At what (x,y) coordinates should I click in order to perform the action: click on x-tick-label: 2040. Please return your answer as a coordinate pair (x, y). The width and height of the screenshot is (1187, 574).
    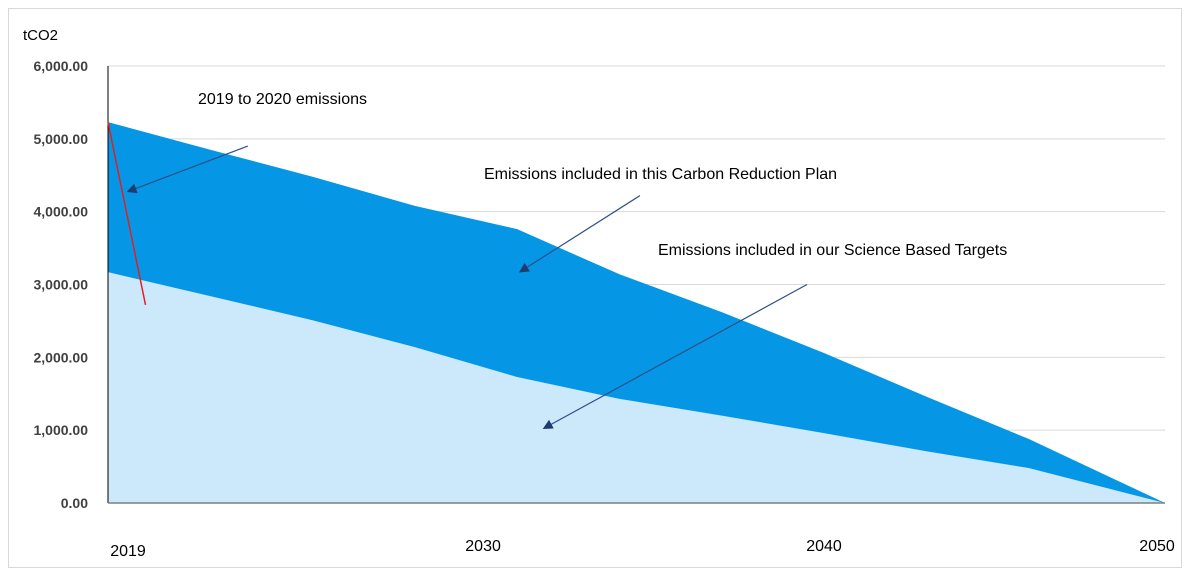
    Looking at the image, I should click on (824, 546).